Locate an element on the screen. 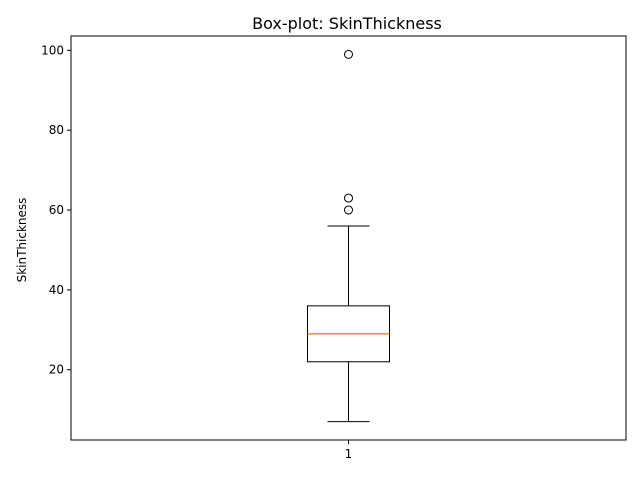 The image size is (640, 480). chart-title: Box-plot: SkinThickness is located at coordinates (347, 23).